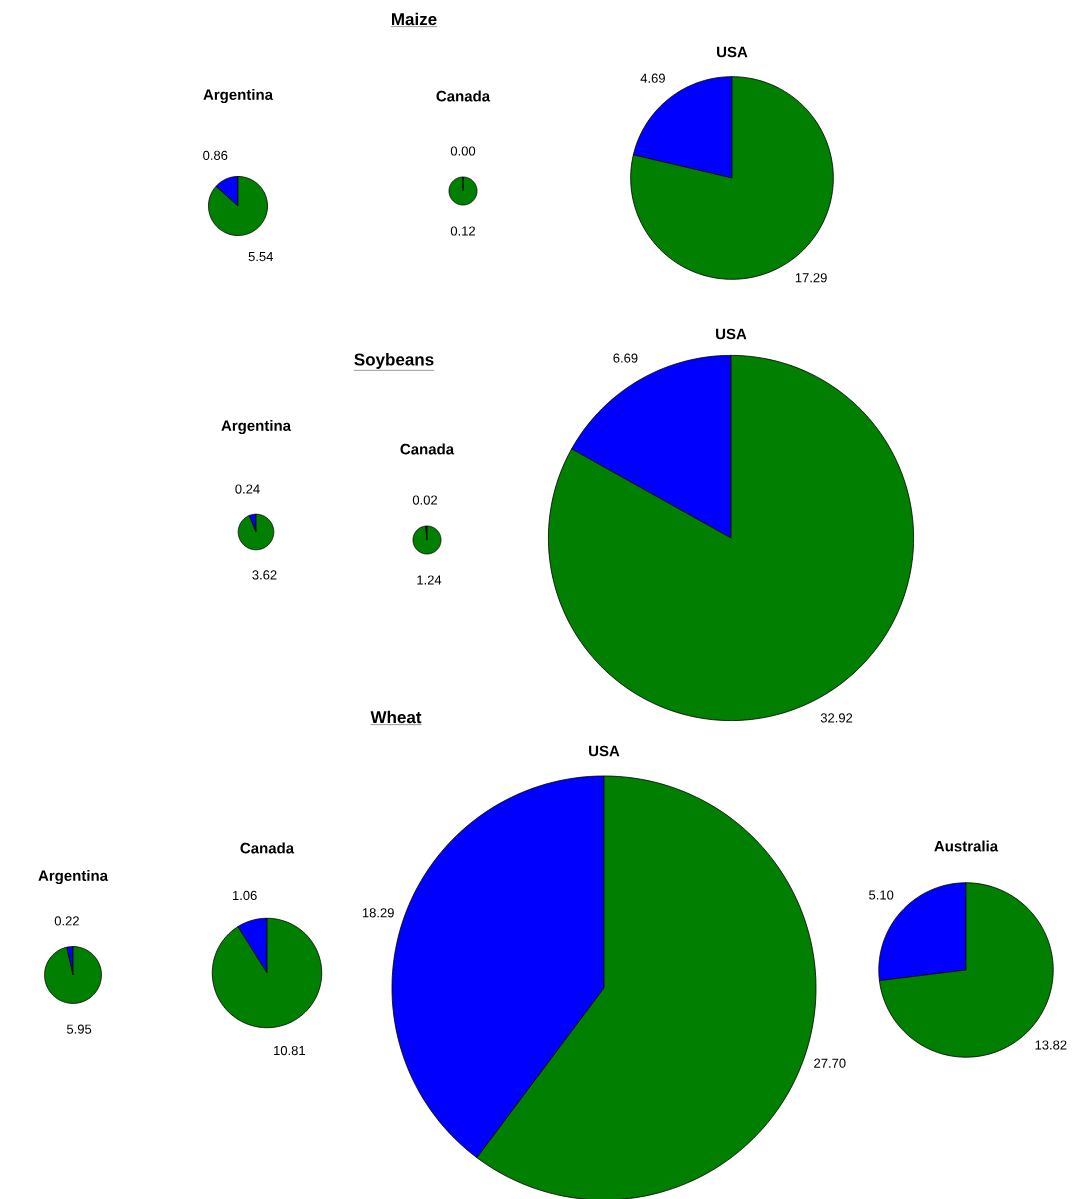 The height and width of the screenshot is (1199, 1078). What do you see at coordinates (378, 913) in the screenshot?
I see `data-label: 18.29` at bounding box center [378, 913].